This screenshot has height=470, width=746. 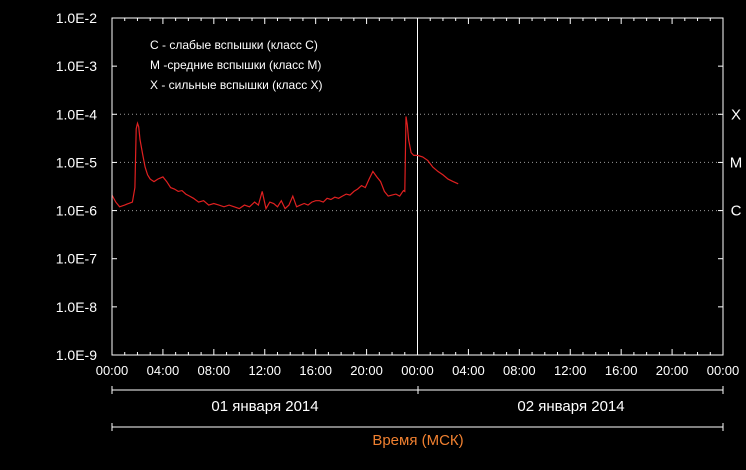 I want to click on xray-flux-series-line, so click(x=285, y=163).